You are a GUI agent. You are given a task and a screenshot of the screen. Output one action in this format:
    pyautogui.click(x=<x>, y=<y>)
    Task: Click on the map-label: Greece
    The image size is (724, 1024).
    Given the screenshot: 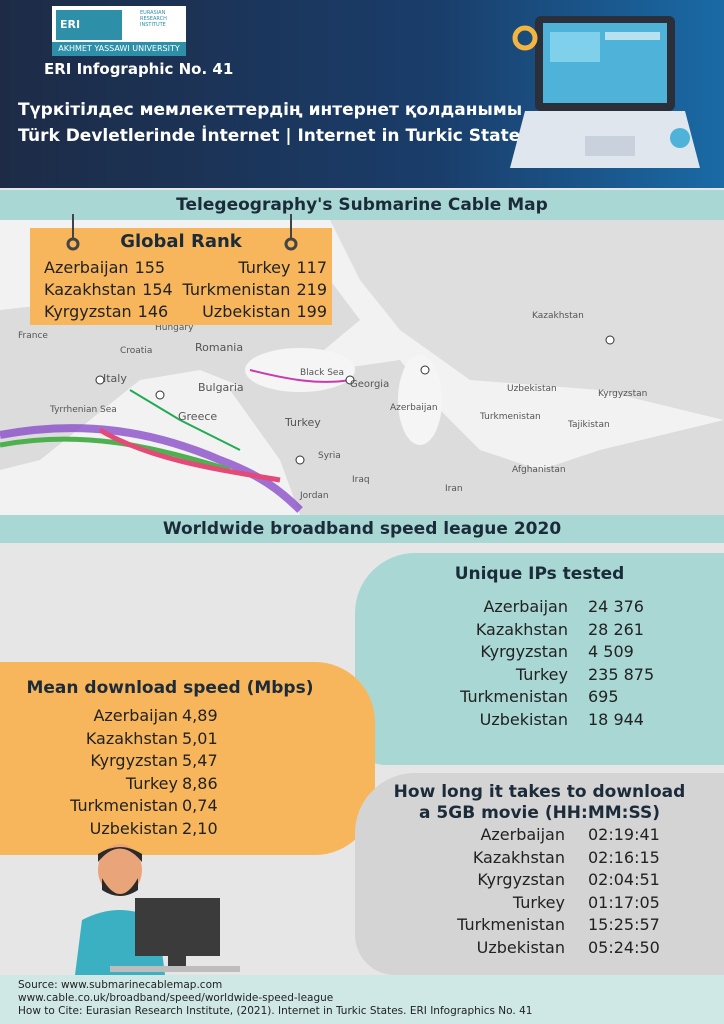 What is the action you would take?
    pyautogui.click(x=198, y=416)
    